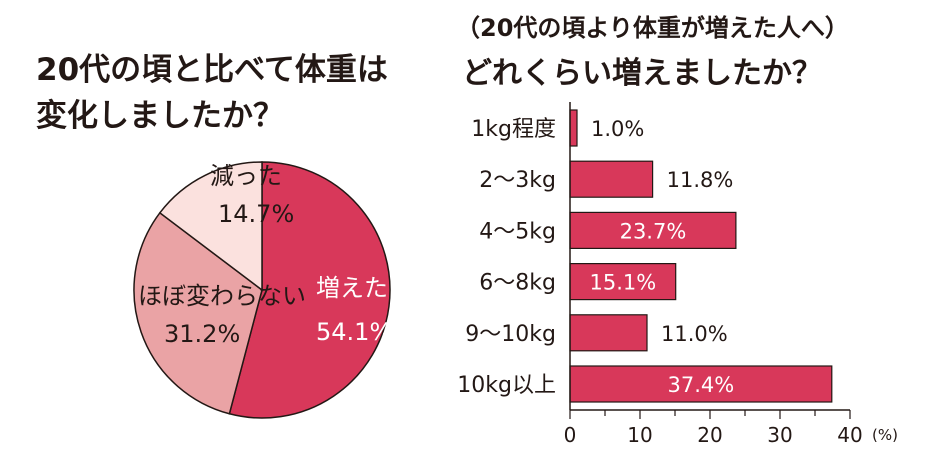 The height and width of the screenshot is (468, 940). I want to click on bar-value-label: 11.0%, so click(694, 334).